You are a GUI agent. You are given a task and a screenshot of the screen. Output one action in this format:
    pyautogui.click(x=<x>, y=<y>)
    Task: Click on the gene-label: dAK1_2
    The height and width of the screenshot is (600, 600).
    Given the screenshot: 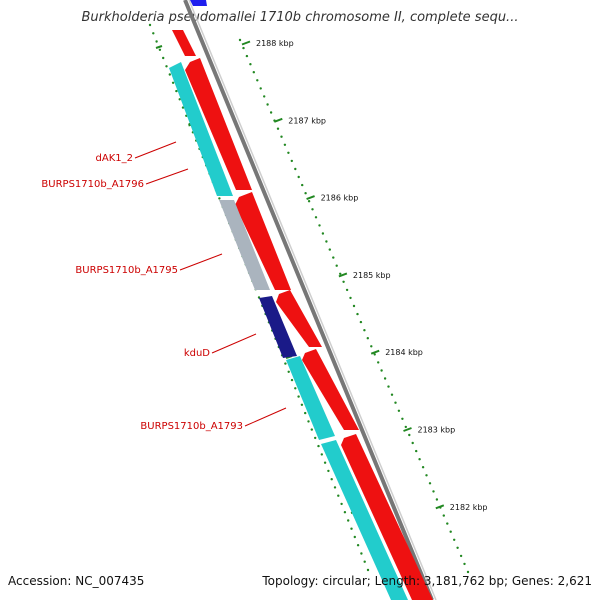 What is the action you would take?
    pyautogui.click(x=114, y=158)
    